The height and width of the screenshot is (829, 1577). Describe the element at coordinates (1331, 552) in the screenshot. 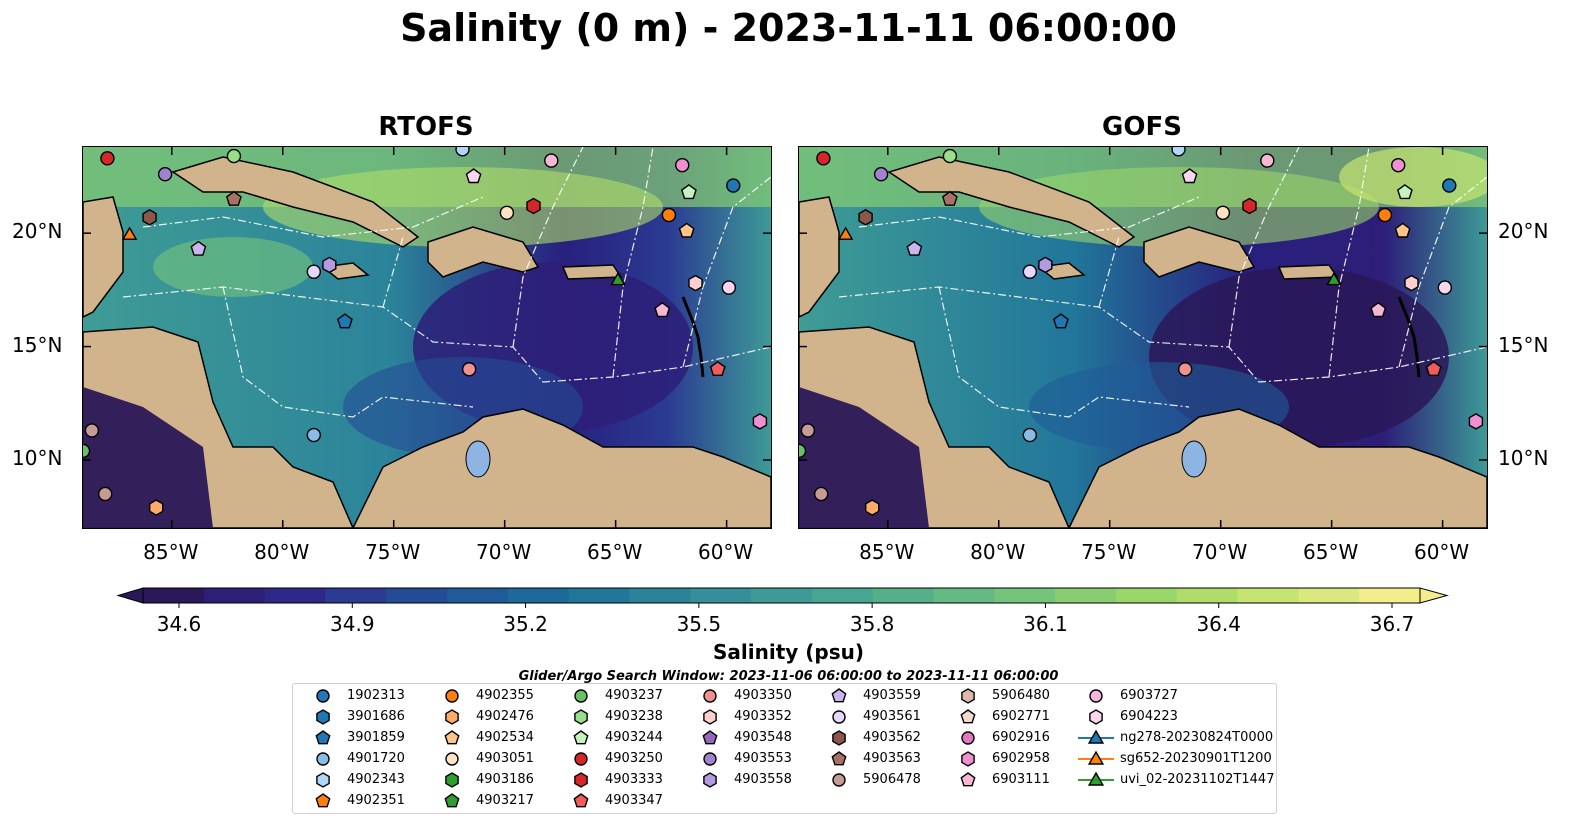

I see `lon-tick-label: 65°W` at that location.